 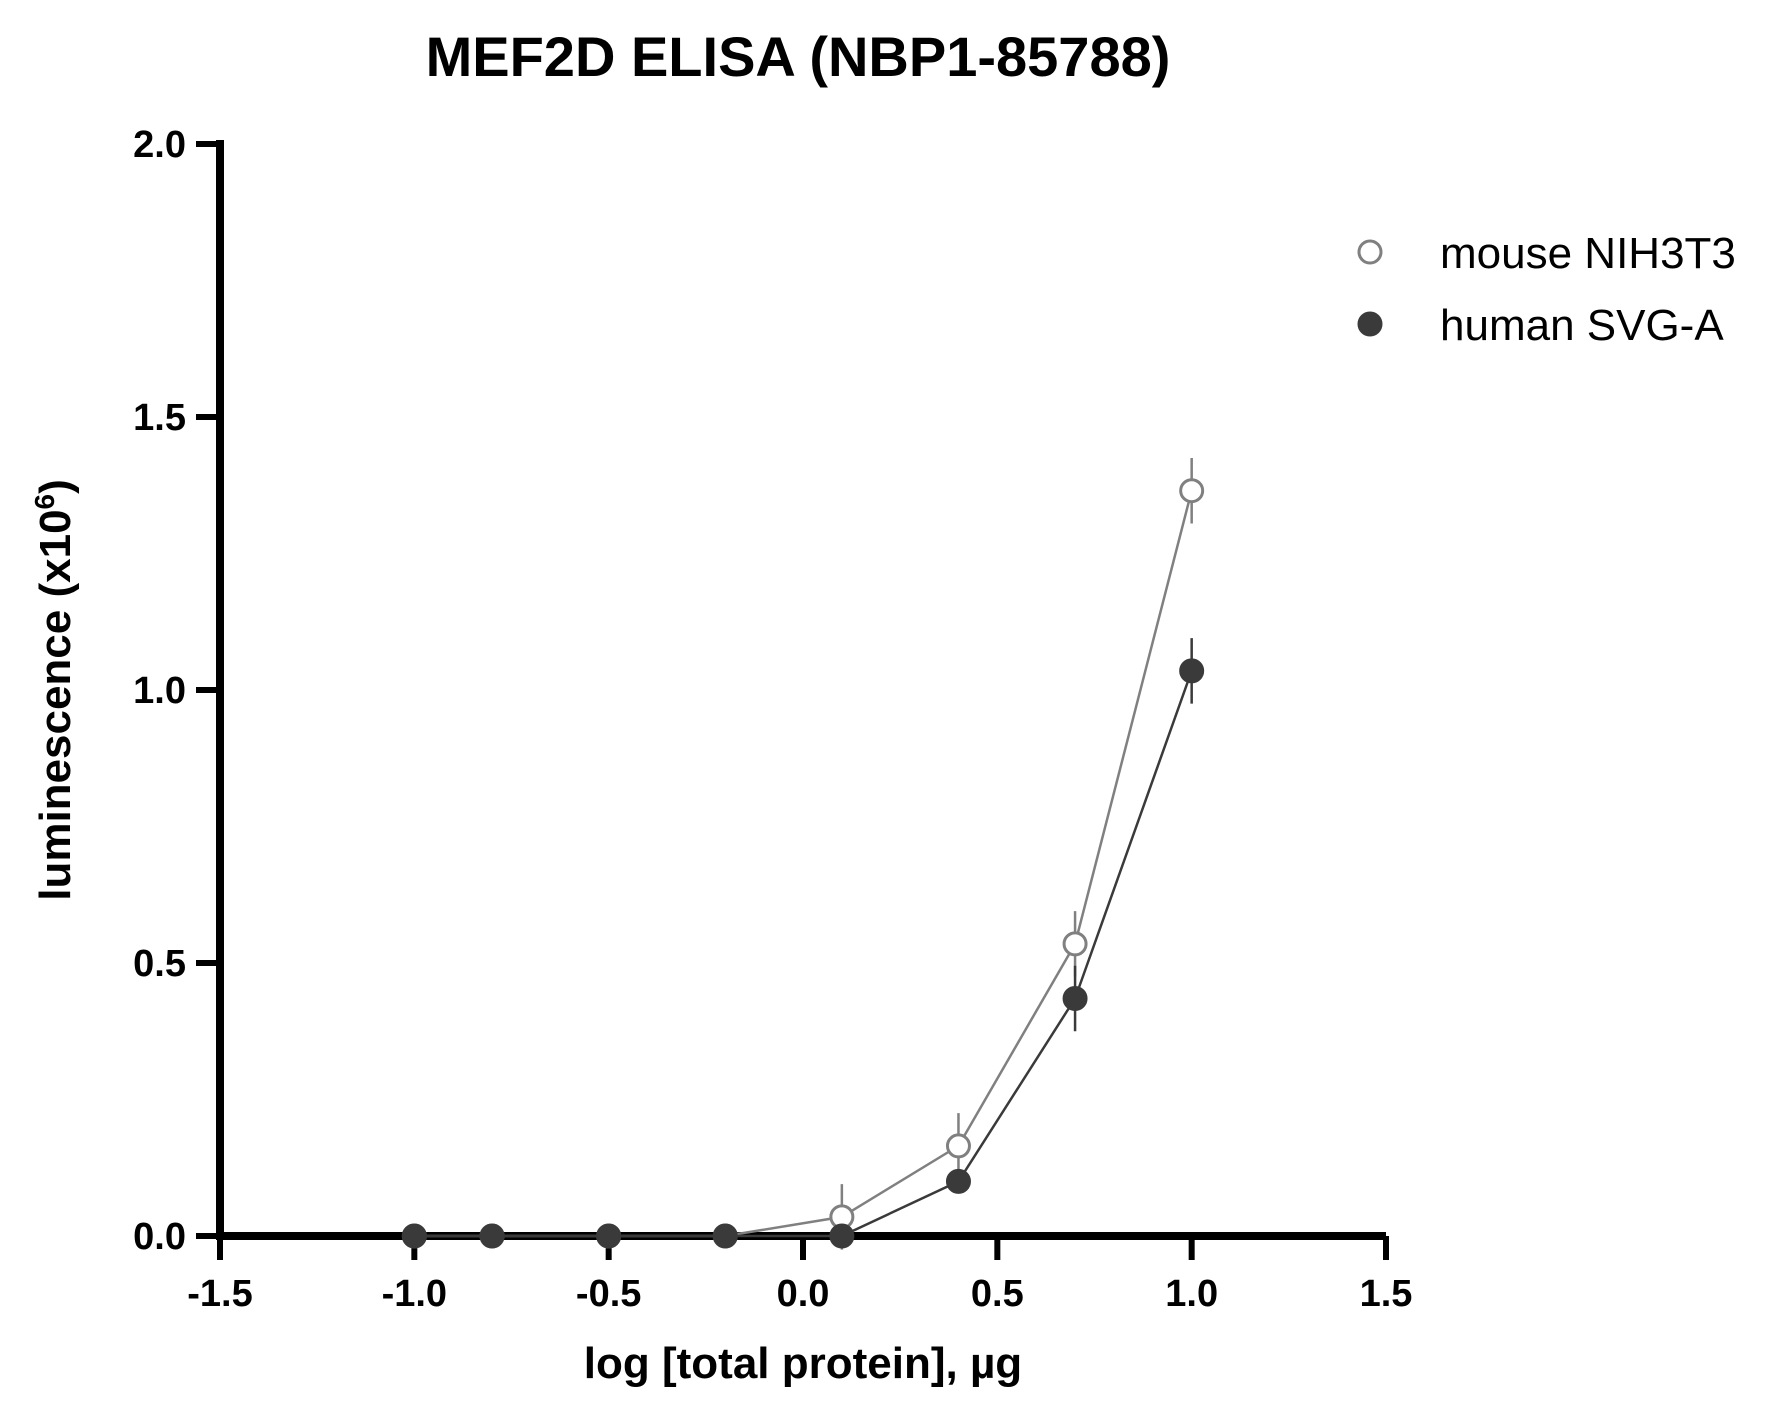 What do you see at coordinates (798, 56) in the screenshot?
I see `chart-title: MEF2D ELISA (NBP1-85788)` at bounding box center [798, 56].